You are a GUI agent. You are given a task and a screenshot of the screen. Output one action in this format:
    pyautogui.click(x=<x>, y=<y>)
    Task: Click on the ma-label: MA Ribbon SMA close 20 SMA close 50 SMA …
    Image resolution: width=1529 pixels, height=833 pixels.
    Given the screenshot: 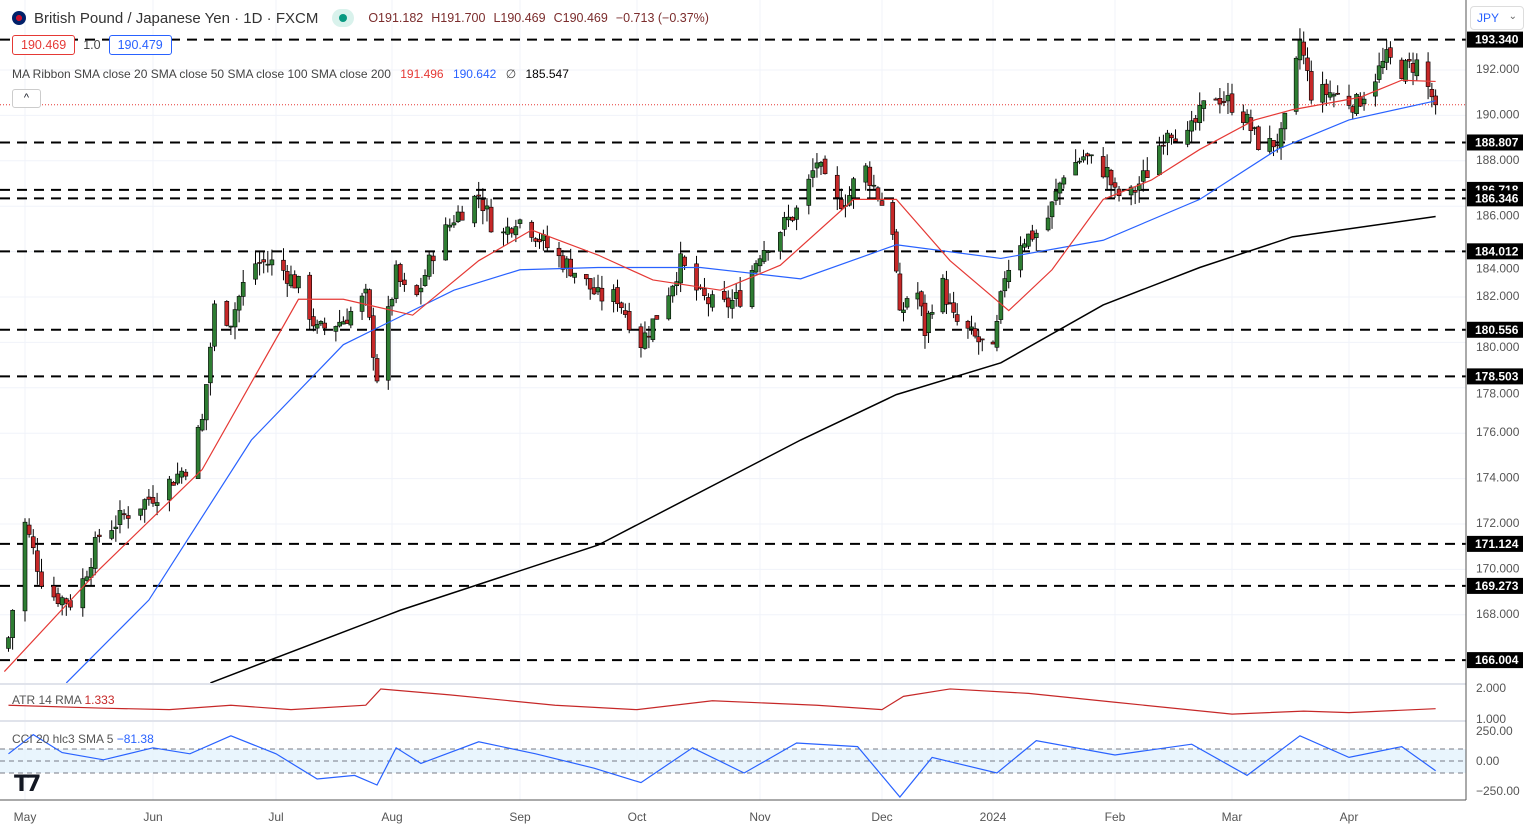 What is the action you would take?
    pyautogui.click(x=201, y=74)
    